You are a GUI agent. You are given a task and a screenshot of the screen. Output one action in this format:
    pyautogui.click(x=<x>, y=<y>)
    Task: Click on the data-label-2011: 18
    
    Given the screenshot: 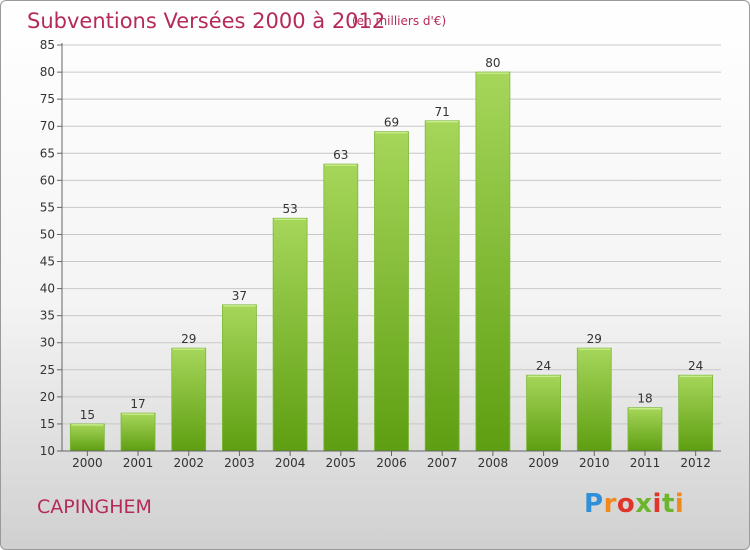 What is the action you would take?
    pyautogui.click(x=644, y=399)
    